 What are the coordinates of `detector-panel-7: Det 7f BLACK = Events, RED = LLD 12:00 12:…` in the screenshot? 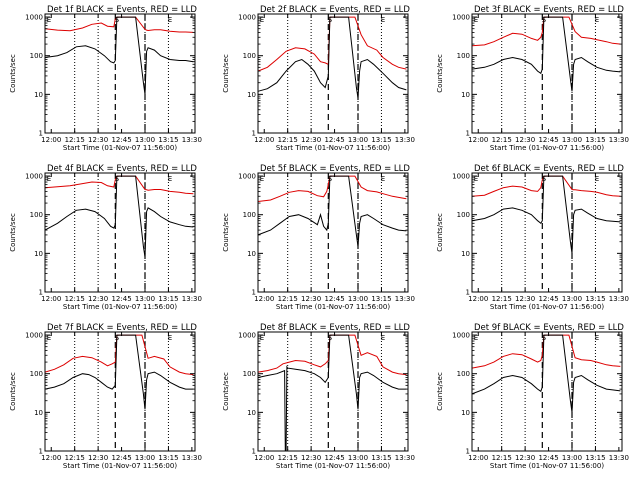 It's located at (105, 396).